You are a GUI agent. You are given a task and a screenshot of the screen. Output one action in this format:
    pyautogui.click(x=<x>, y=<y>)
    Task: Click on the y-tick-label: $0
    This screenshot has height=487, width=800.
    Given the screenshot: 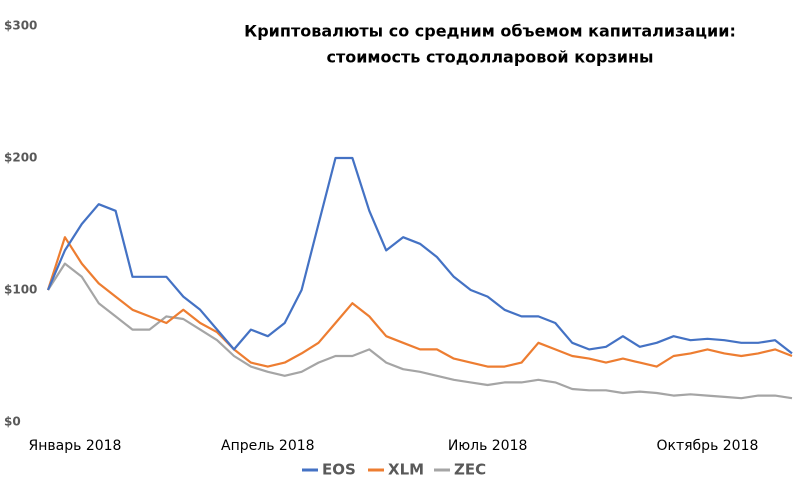 What is the action you would take?
    pyautogui.click(x=12, y=422)
    